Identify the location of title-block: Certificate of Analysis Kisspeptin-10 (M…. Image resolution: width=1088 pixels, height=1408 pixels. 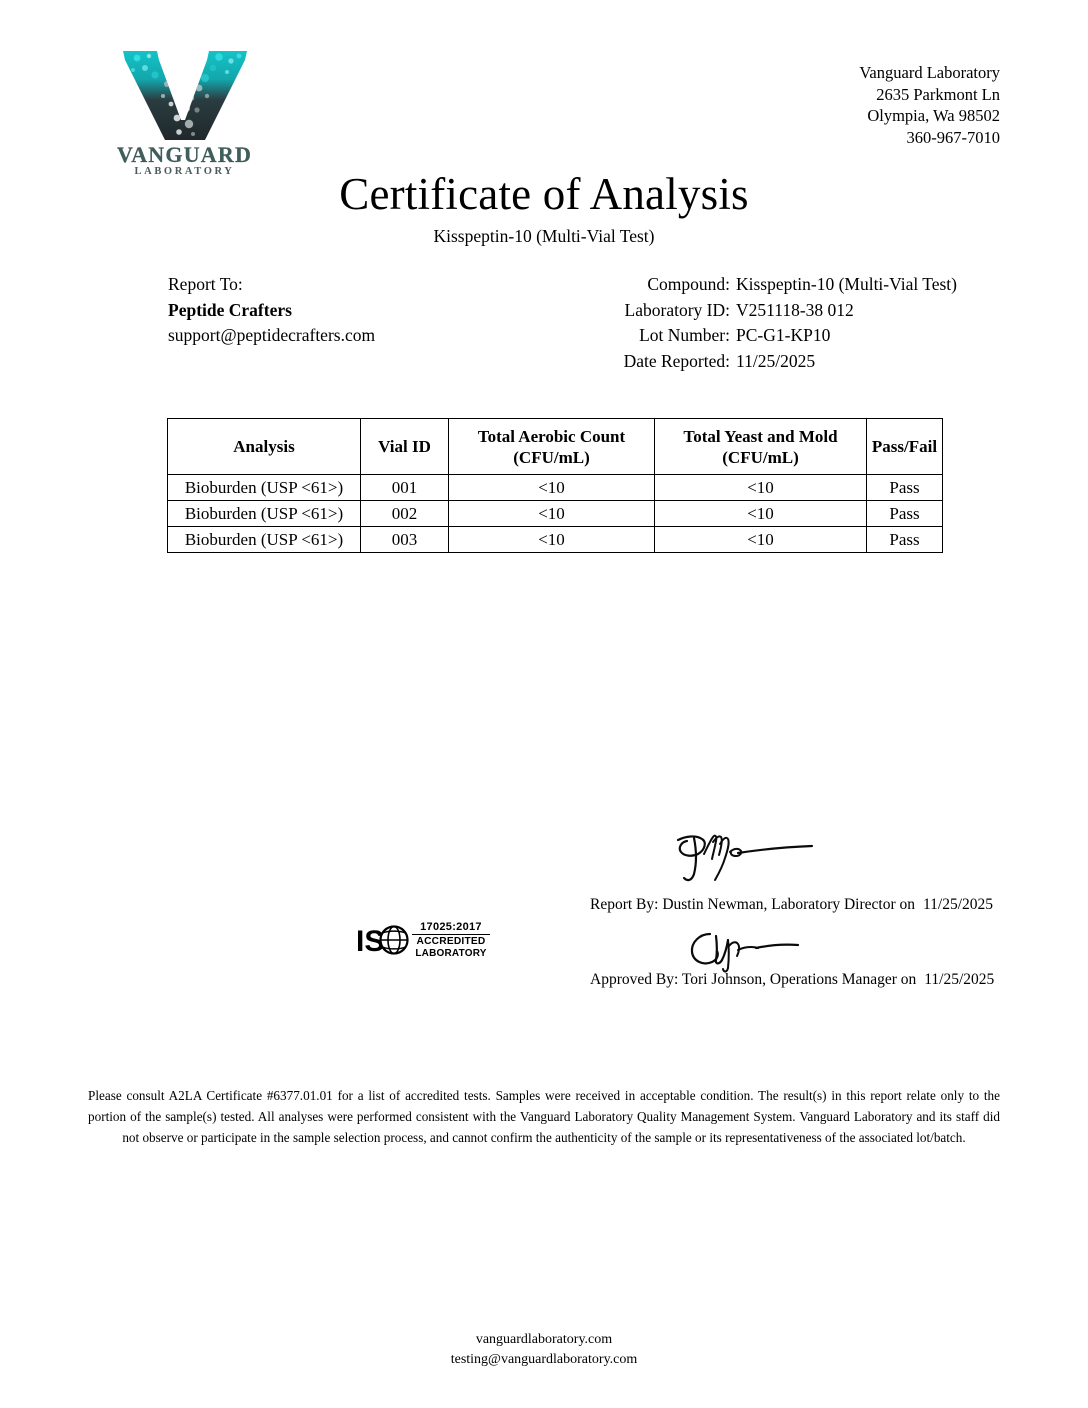
(544, 208).